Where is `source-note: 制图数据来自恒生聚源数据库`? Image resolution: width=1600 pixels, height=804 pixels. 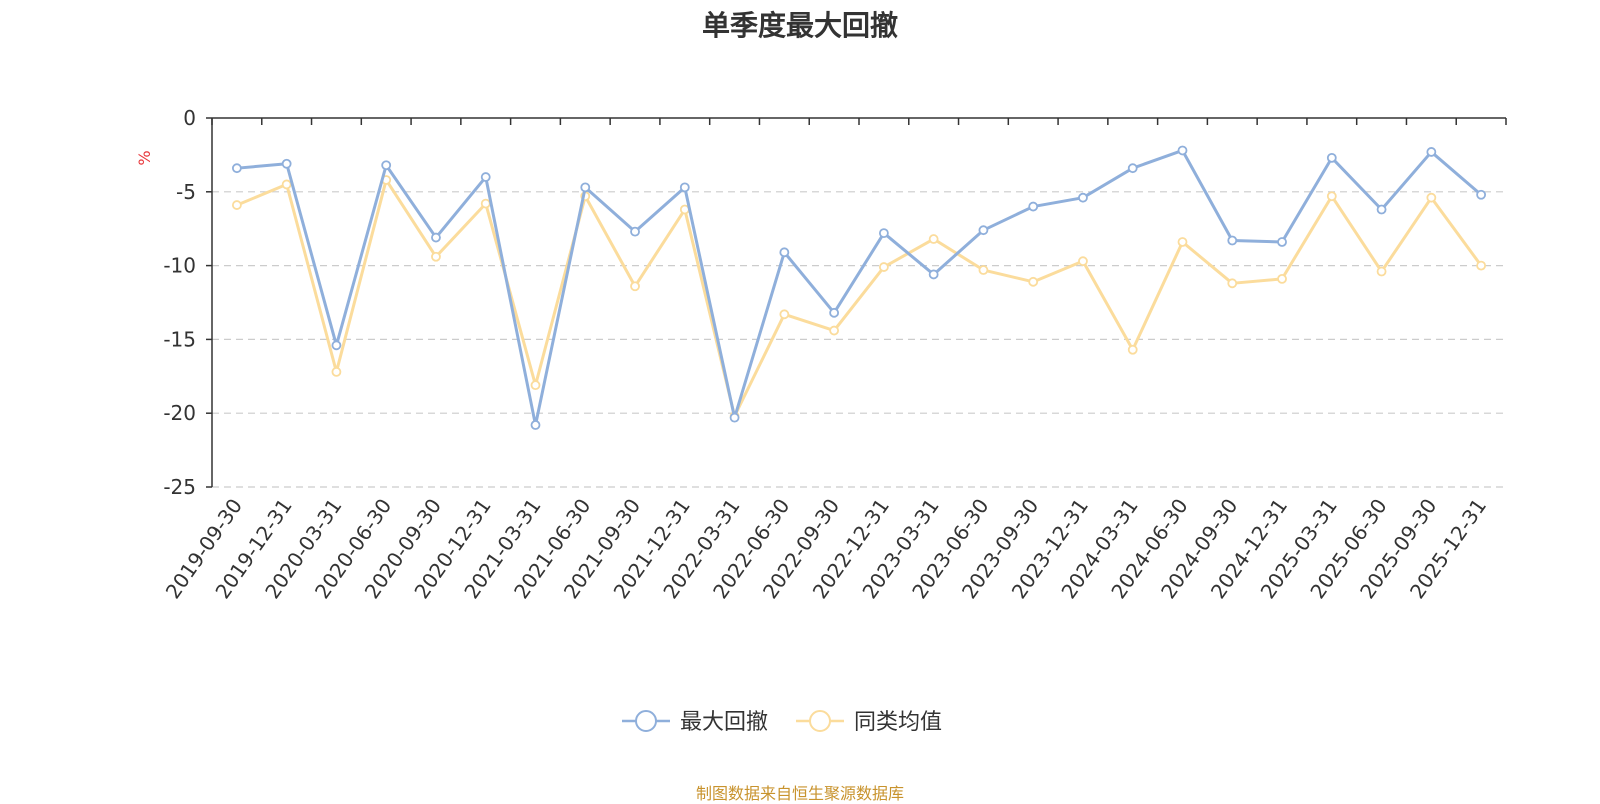
source-note: 制图数据来自恒生聚源数据库 is located at coordinates (799, 793).